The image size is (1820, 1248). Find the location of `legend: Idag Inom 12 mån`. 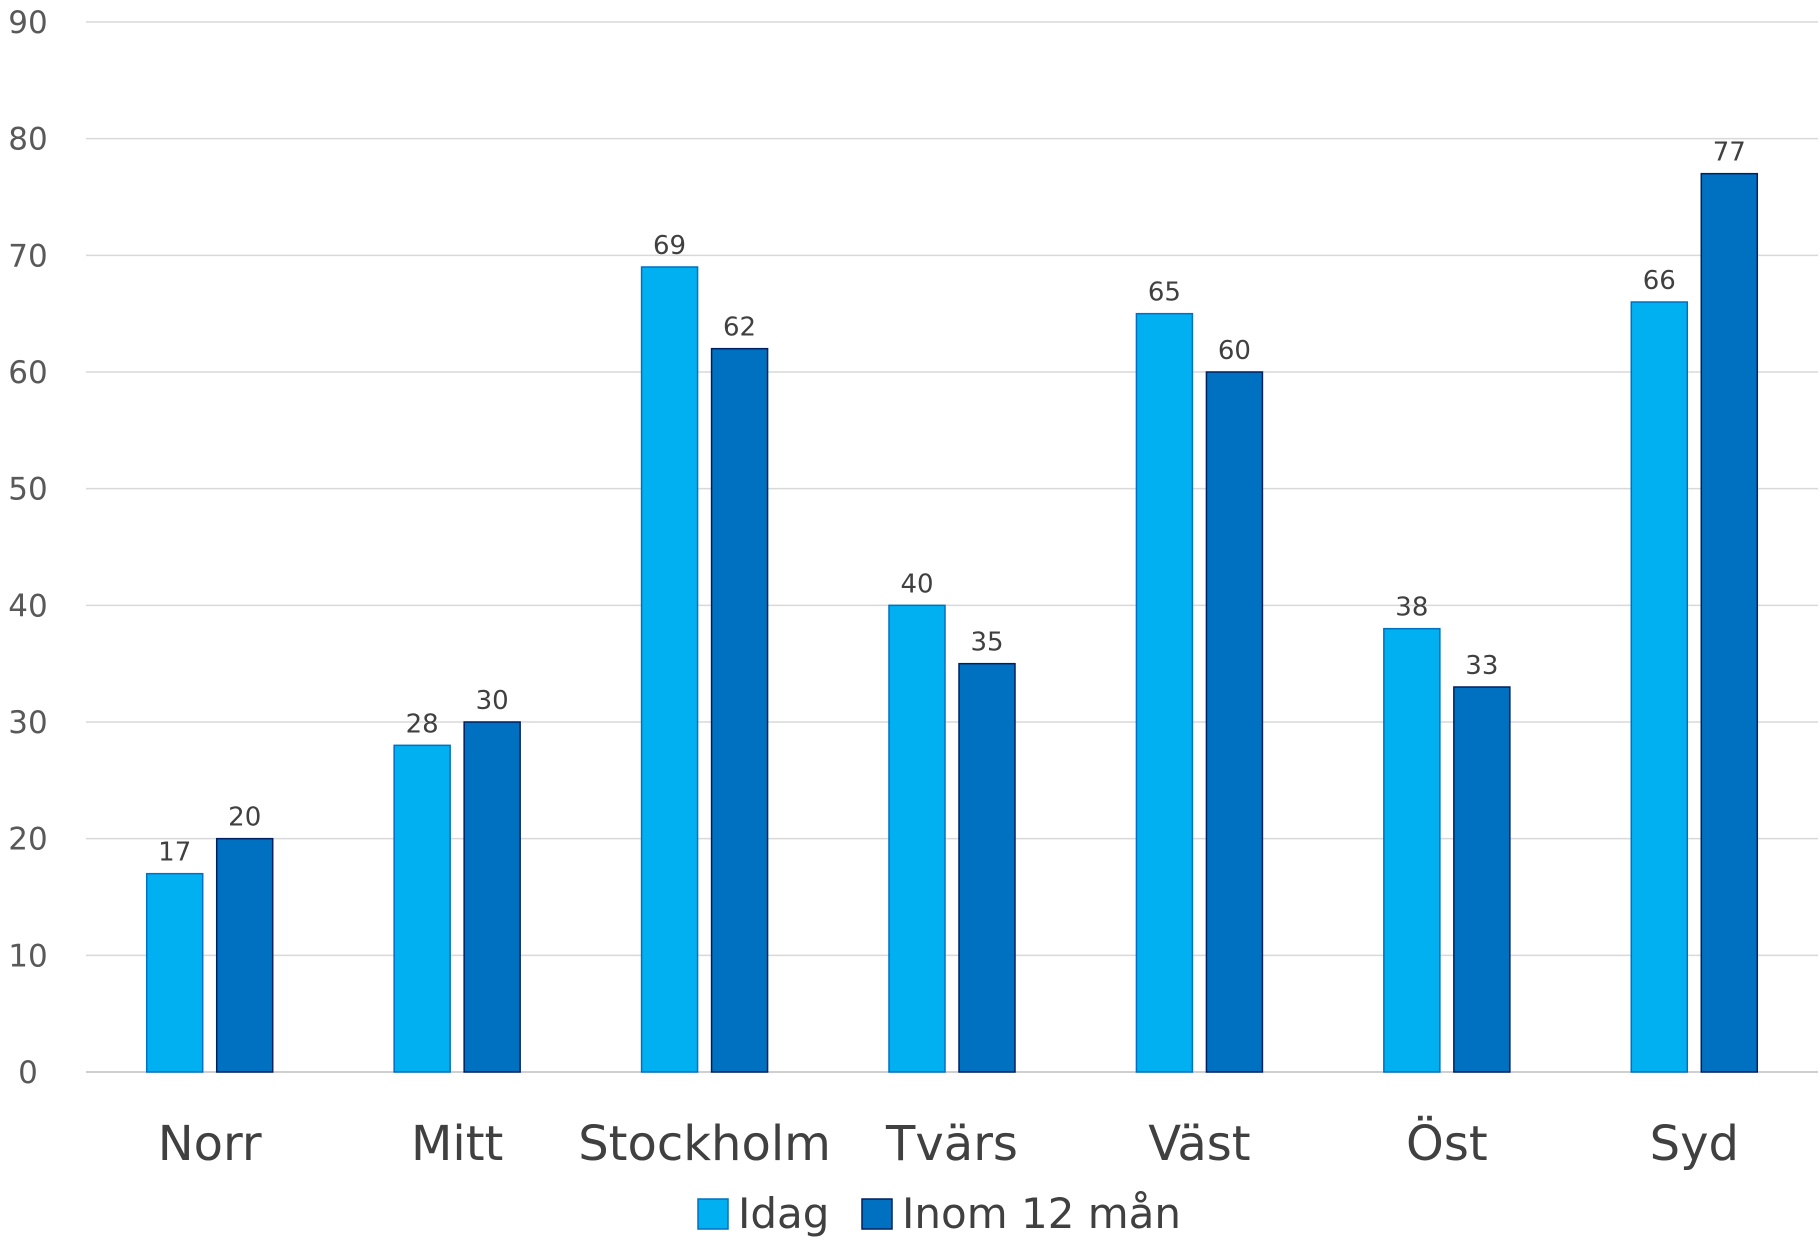

legend: Idag Inom 12 mån is located at coordinates (939, 1213).